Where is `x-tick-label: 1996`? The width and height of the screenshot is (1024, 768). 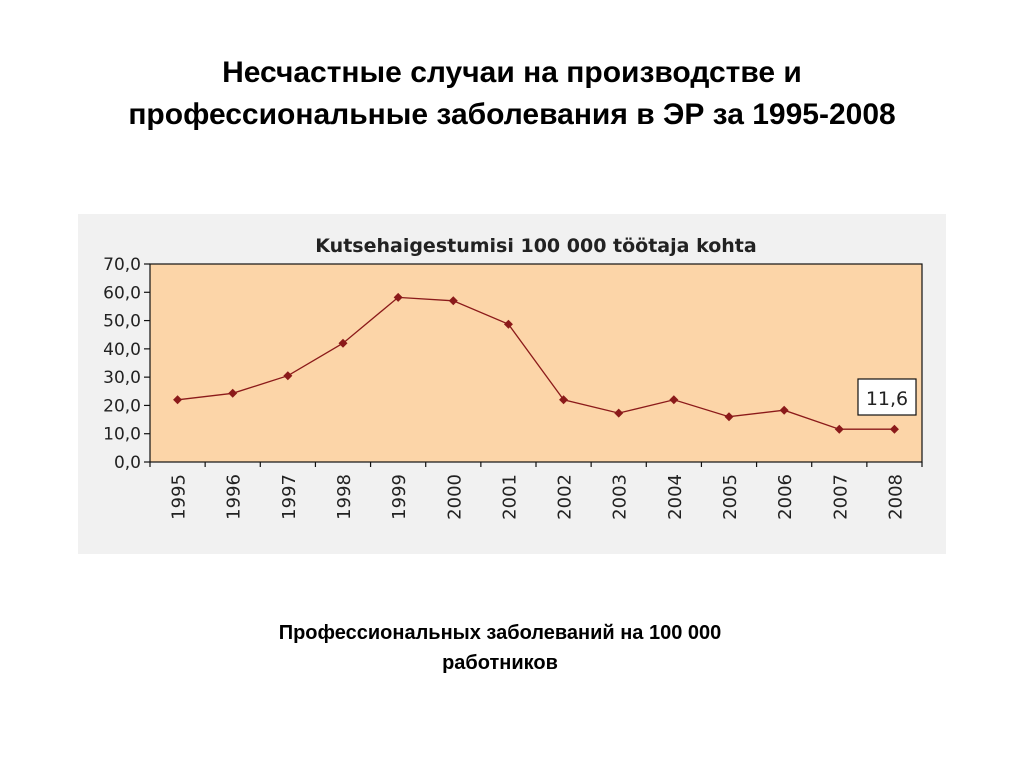 x-tick-label: 1996 is located at coordinates (234, 497).